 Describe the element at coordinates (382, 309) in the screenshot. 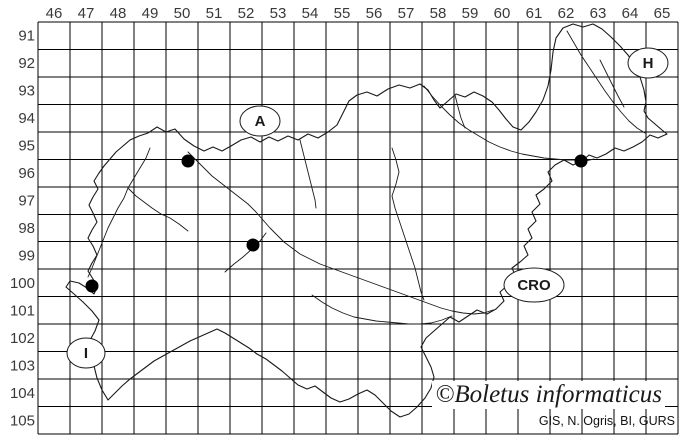

I see `river-krka-path` at that location.